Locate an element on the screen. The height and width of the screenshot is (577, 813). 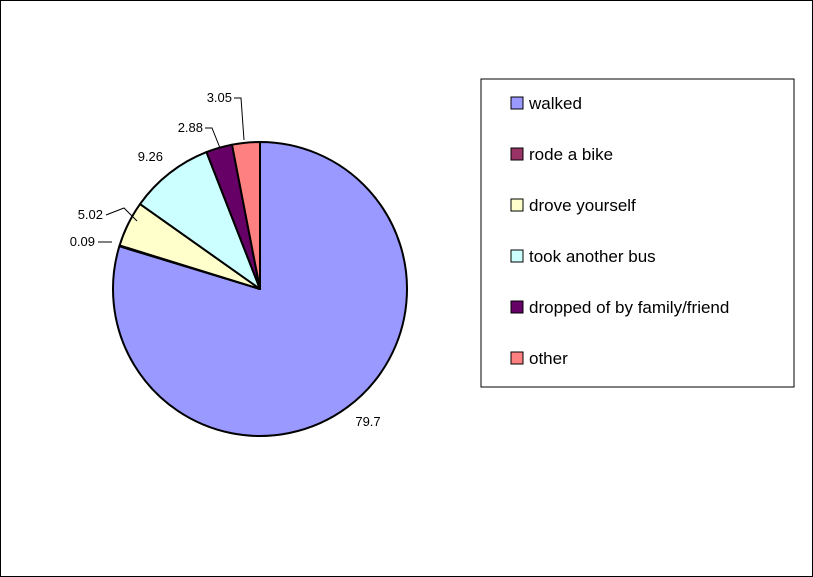
data-label-dropped-of-by-family-friend: 2.88 is located at coordinates (190, 127).